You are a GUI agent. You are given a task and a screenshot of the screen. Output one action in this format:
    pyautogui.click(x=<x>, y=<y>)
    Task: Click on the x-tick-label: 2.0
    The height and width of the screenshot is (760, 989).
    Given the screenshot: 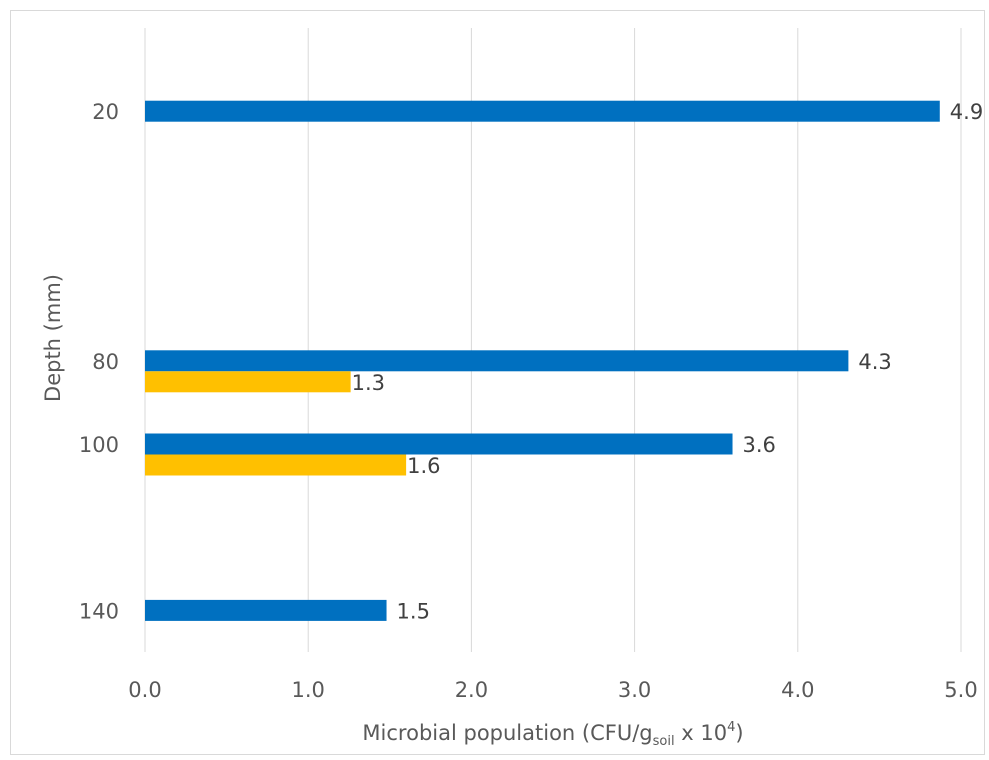 What is the action you would take?
    pyautogui.click(x=471, y=690)
    